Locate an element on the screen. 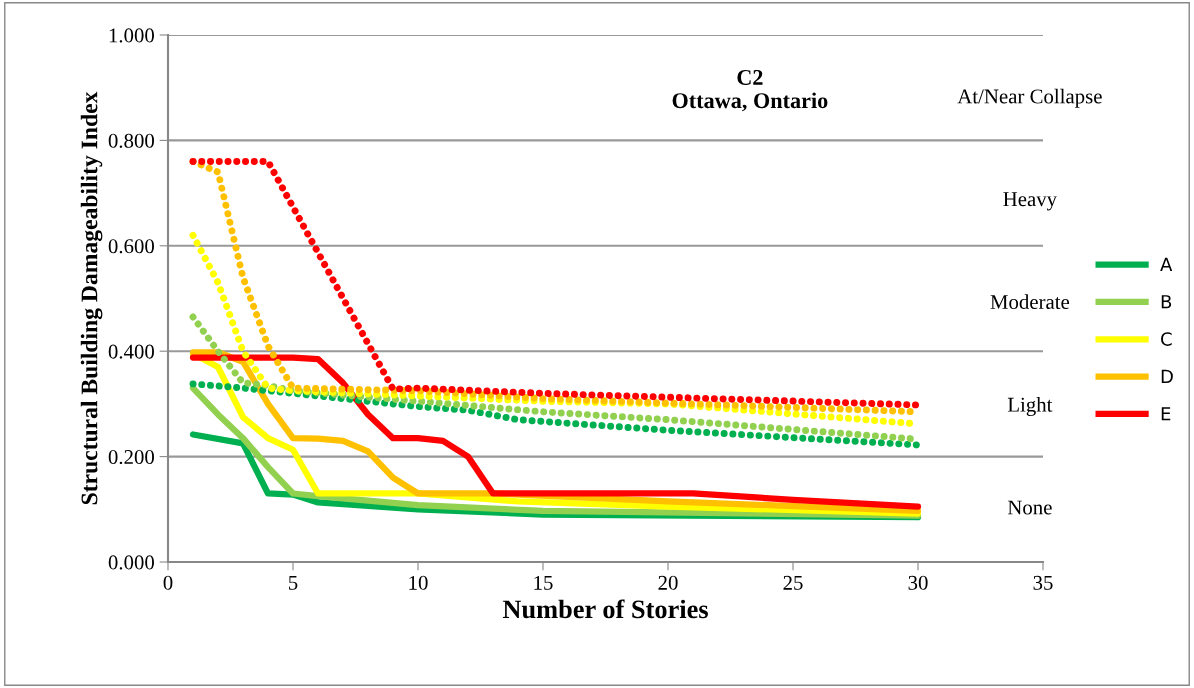 This screenshot has width=1194, height=688. y-tick-label: 1.000 is located at coordinates (132, 35).